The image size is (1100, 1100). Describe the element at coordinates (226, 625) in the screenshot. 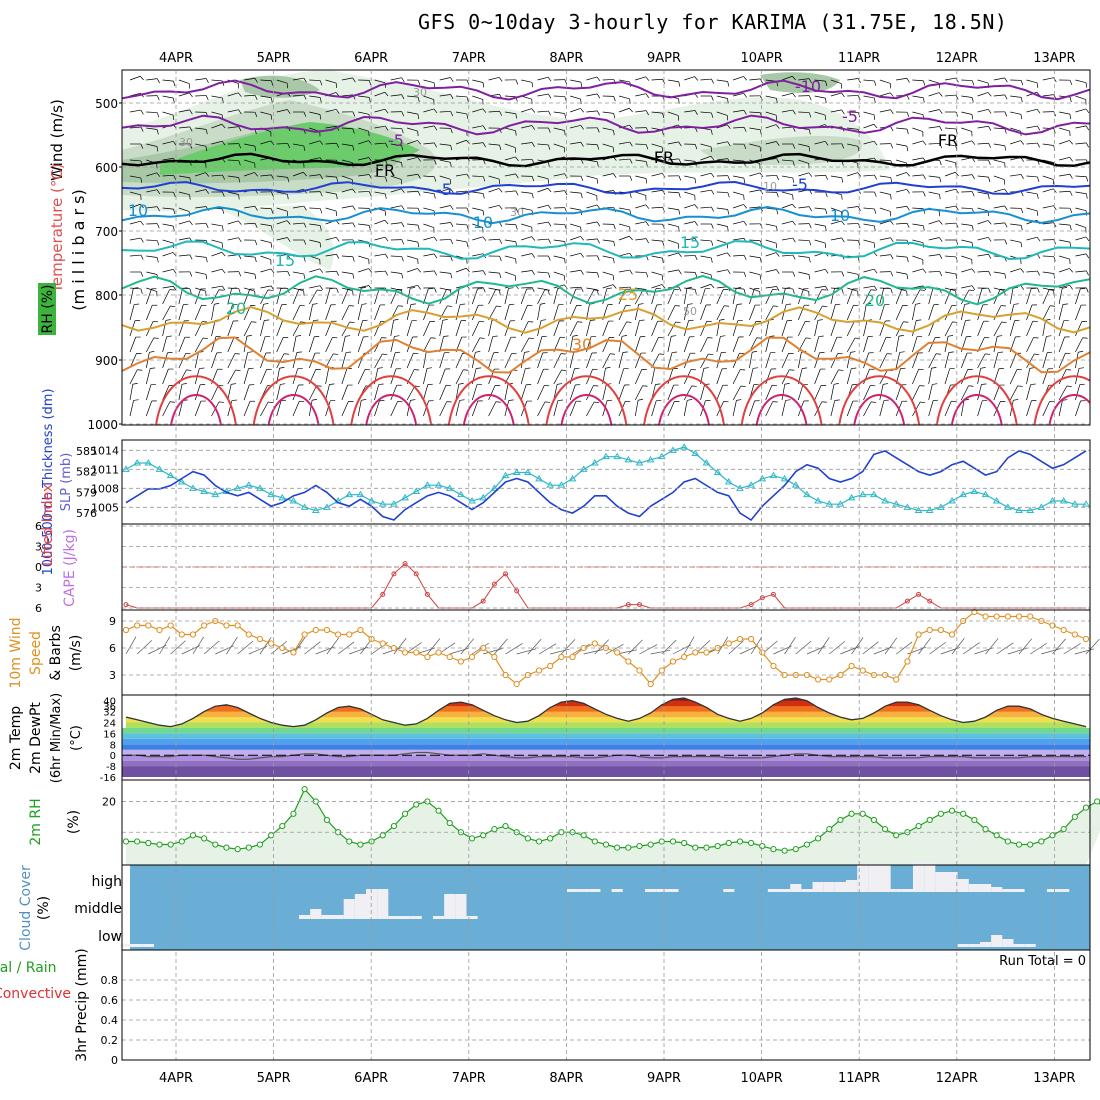

I see `wind10-speed-line-point` at that location.